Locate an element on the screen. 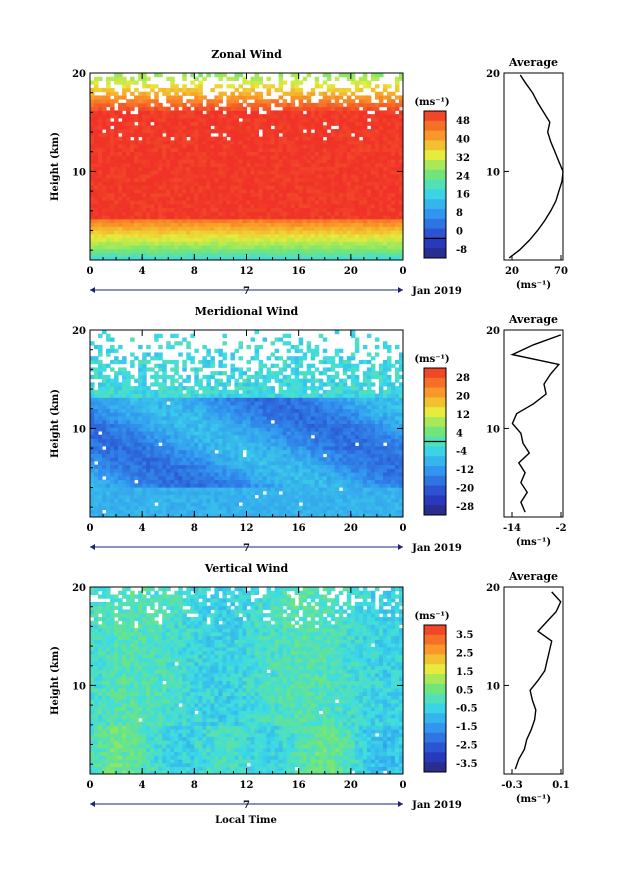 The width and height of the screenshot is (620, 877). colorbar-segment is located at coordinates (435, 234).